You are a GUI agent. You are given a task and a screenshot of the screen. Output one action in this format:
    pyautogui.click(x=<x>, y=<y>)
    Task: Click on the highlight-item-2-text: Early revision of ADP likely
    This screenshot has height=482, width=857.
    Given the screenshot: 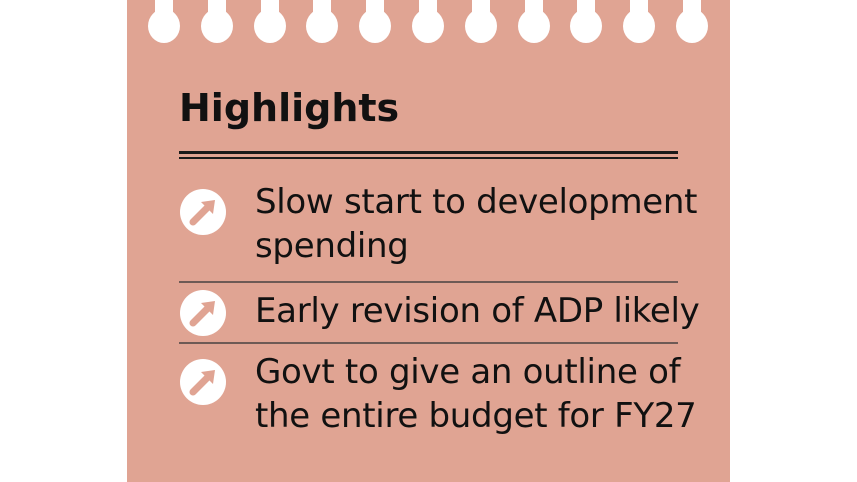 What is the action you would take?
    pyautogui.click(x=477, y=311)
    